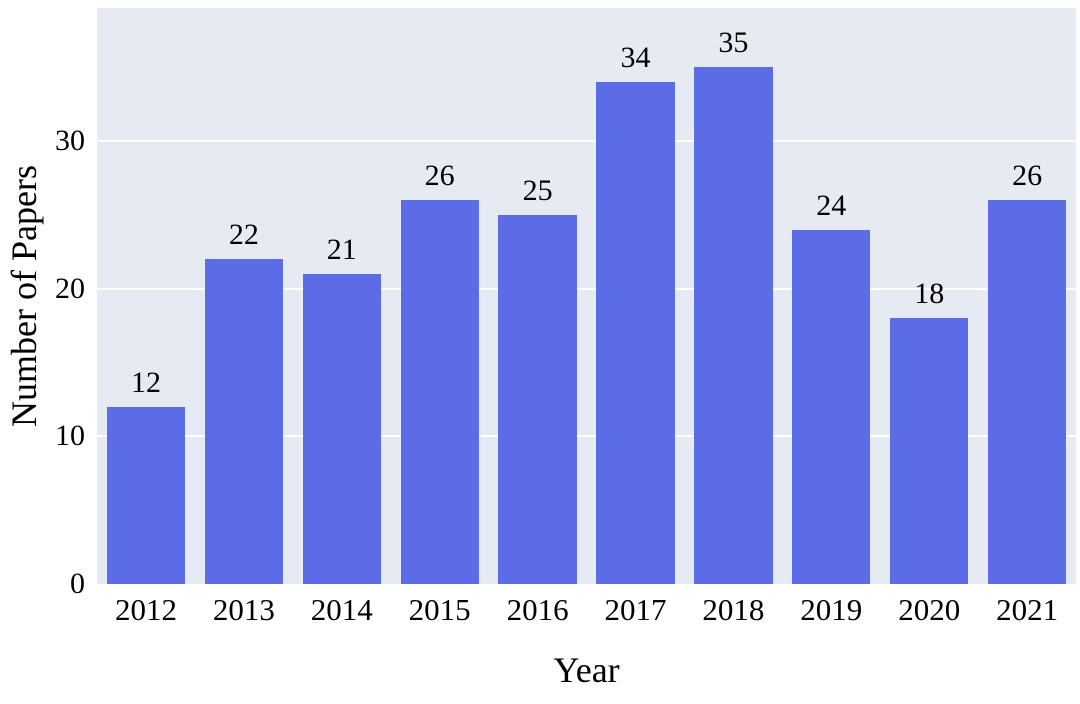 This screenshot has width=1080, height=704. I want to click on y-tick-label: 10, so click(70, 436).